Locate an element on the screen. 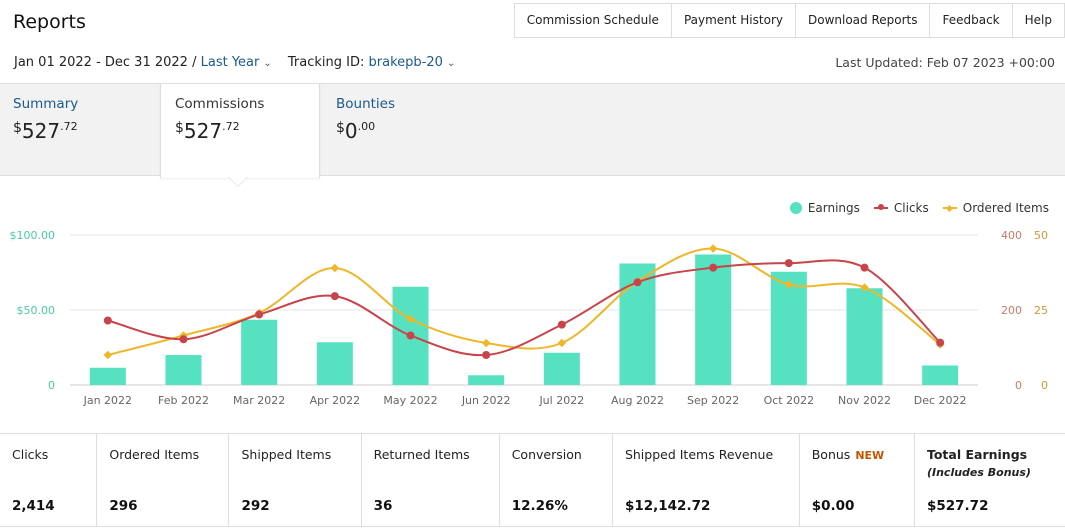 This screenshot has width=1065, height=531. stat-value: 12.26% is located at coordinates (539, 506).